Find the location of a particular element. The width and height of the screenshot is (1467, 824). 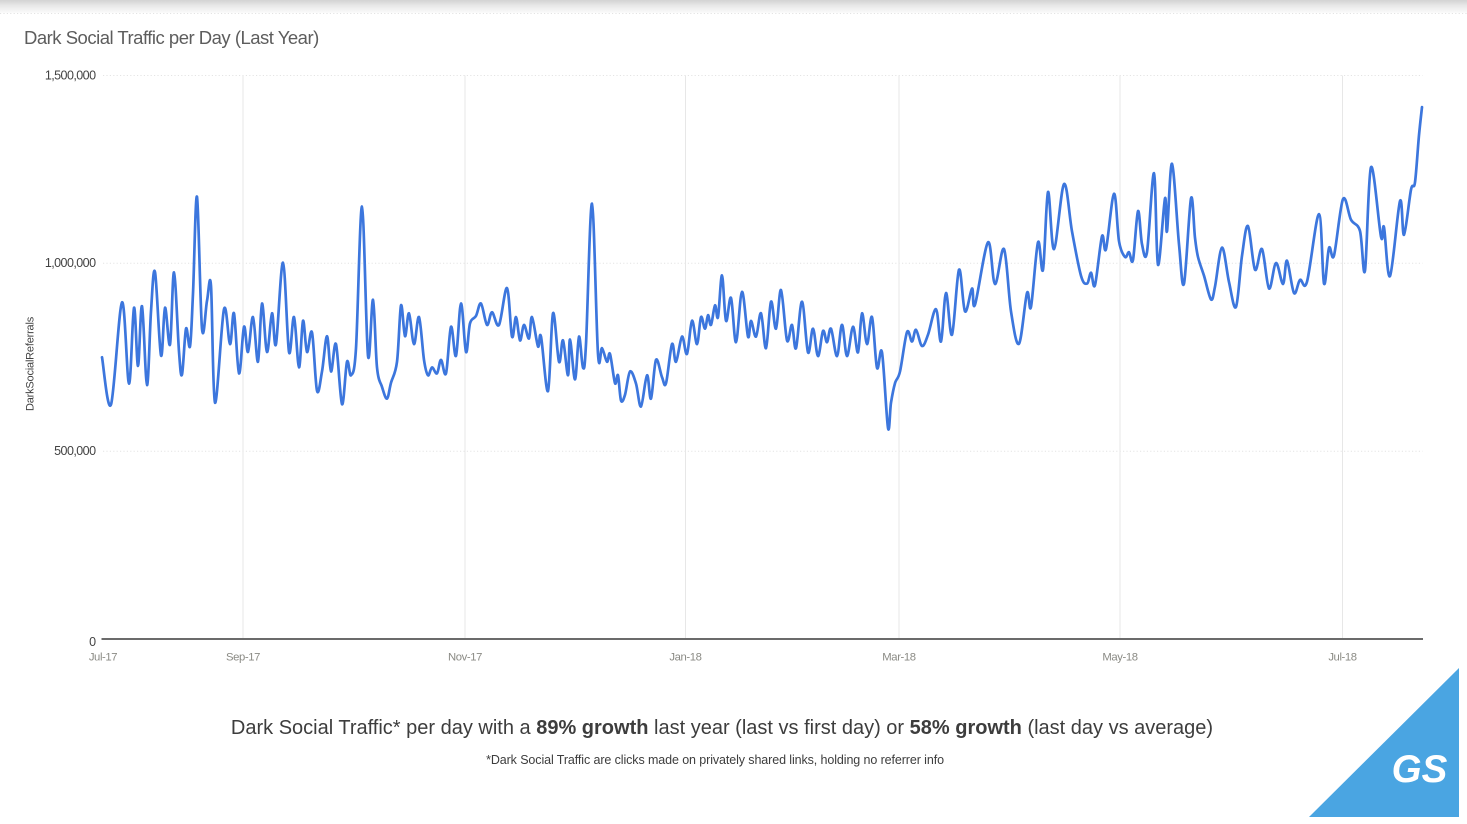

svg-text: May-18 is located at coordinates (1119, 658).